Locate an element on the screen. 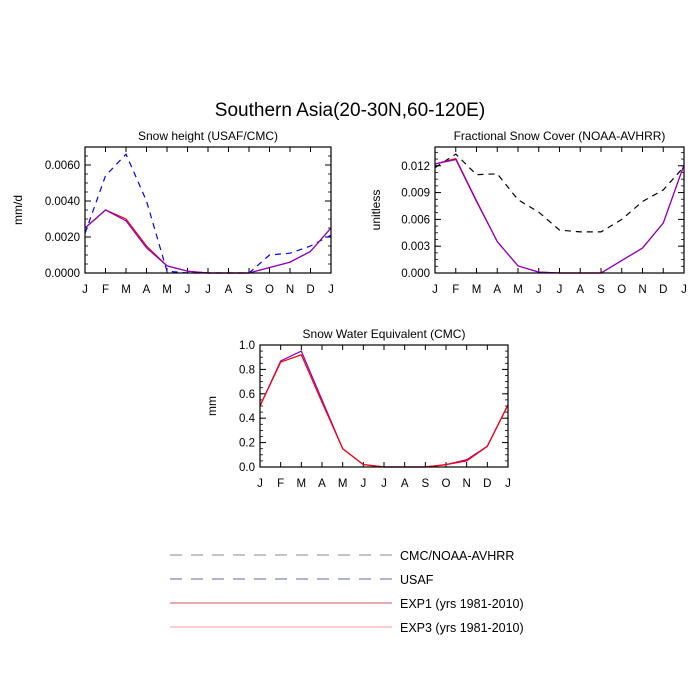  y-axis-label: mm/d is located at coordinates (18, 210).